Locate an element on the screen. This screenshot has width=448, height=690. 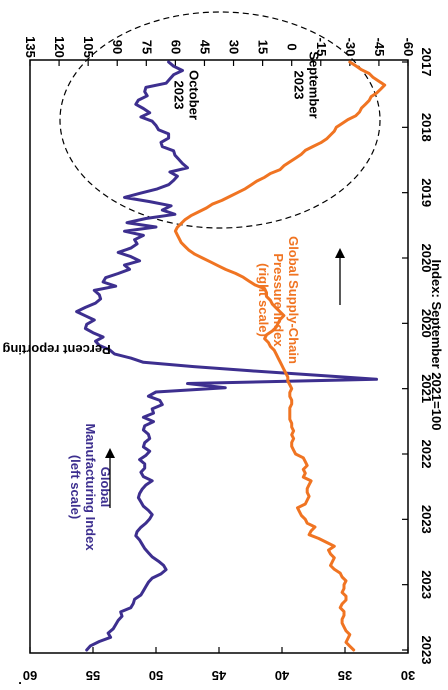
left-axis-tick-label: 45 is located at coordinates (219, 675).